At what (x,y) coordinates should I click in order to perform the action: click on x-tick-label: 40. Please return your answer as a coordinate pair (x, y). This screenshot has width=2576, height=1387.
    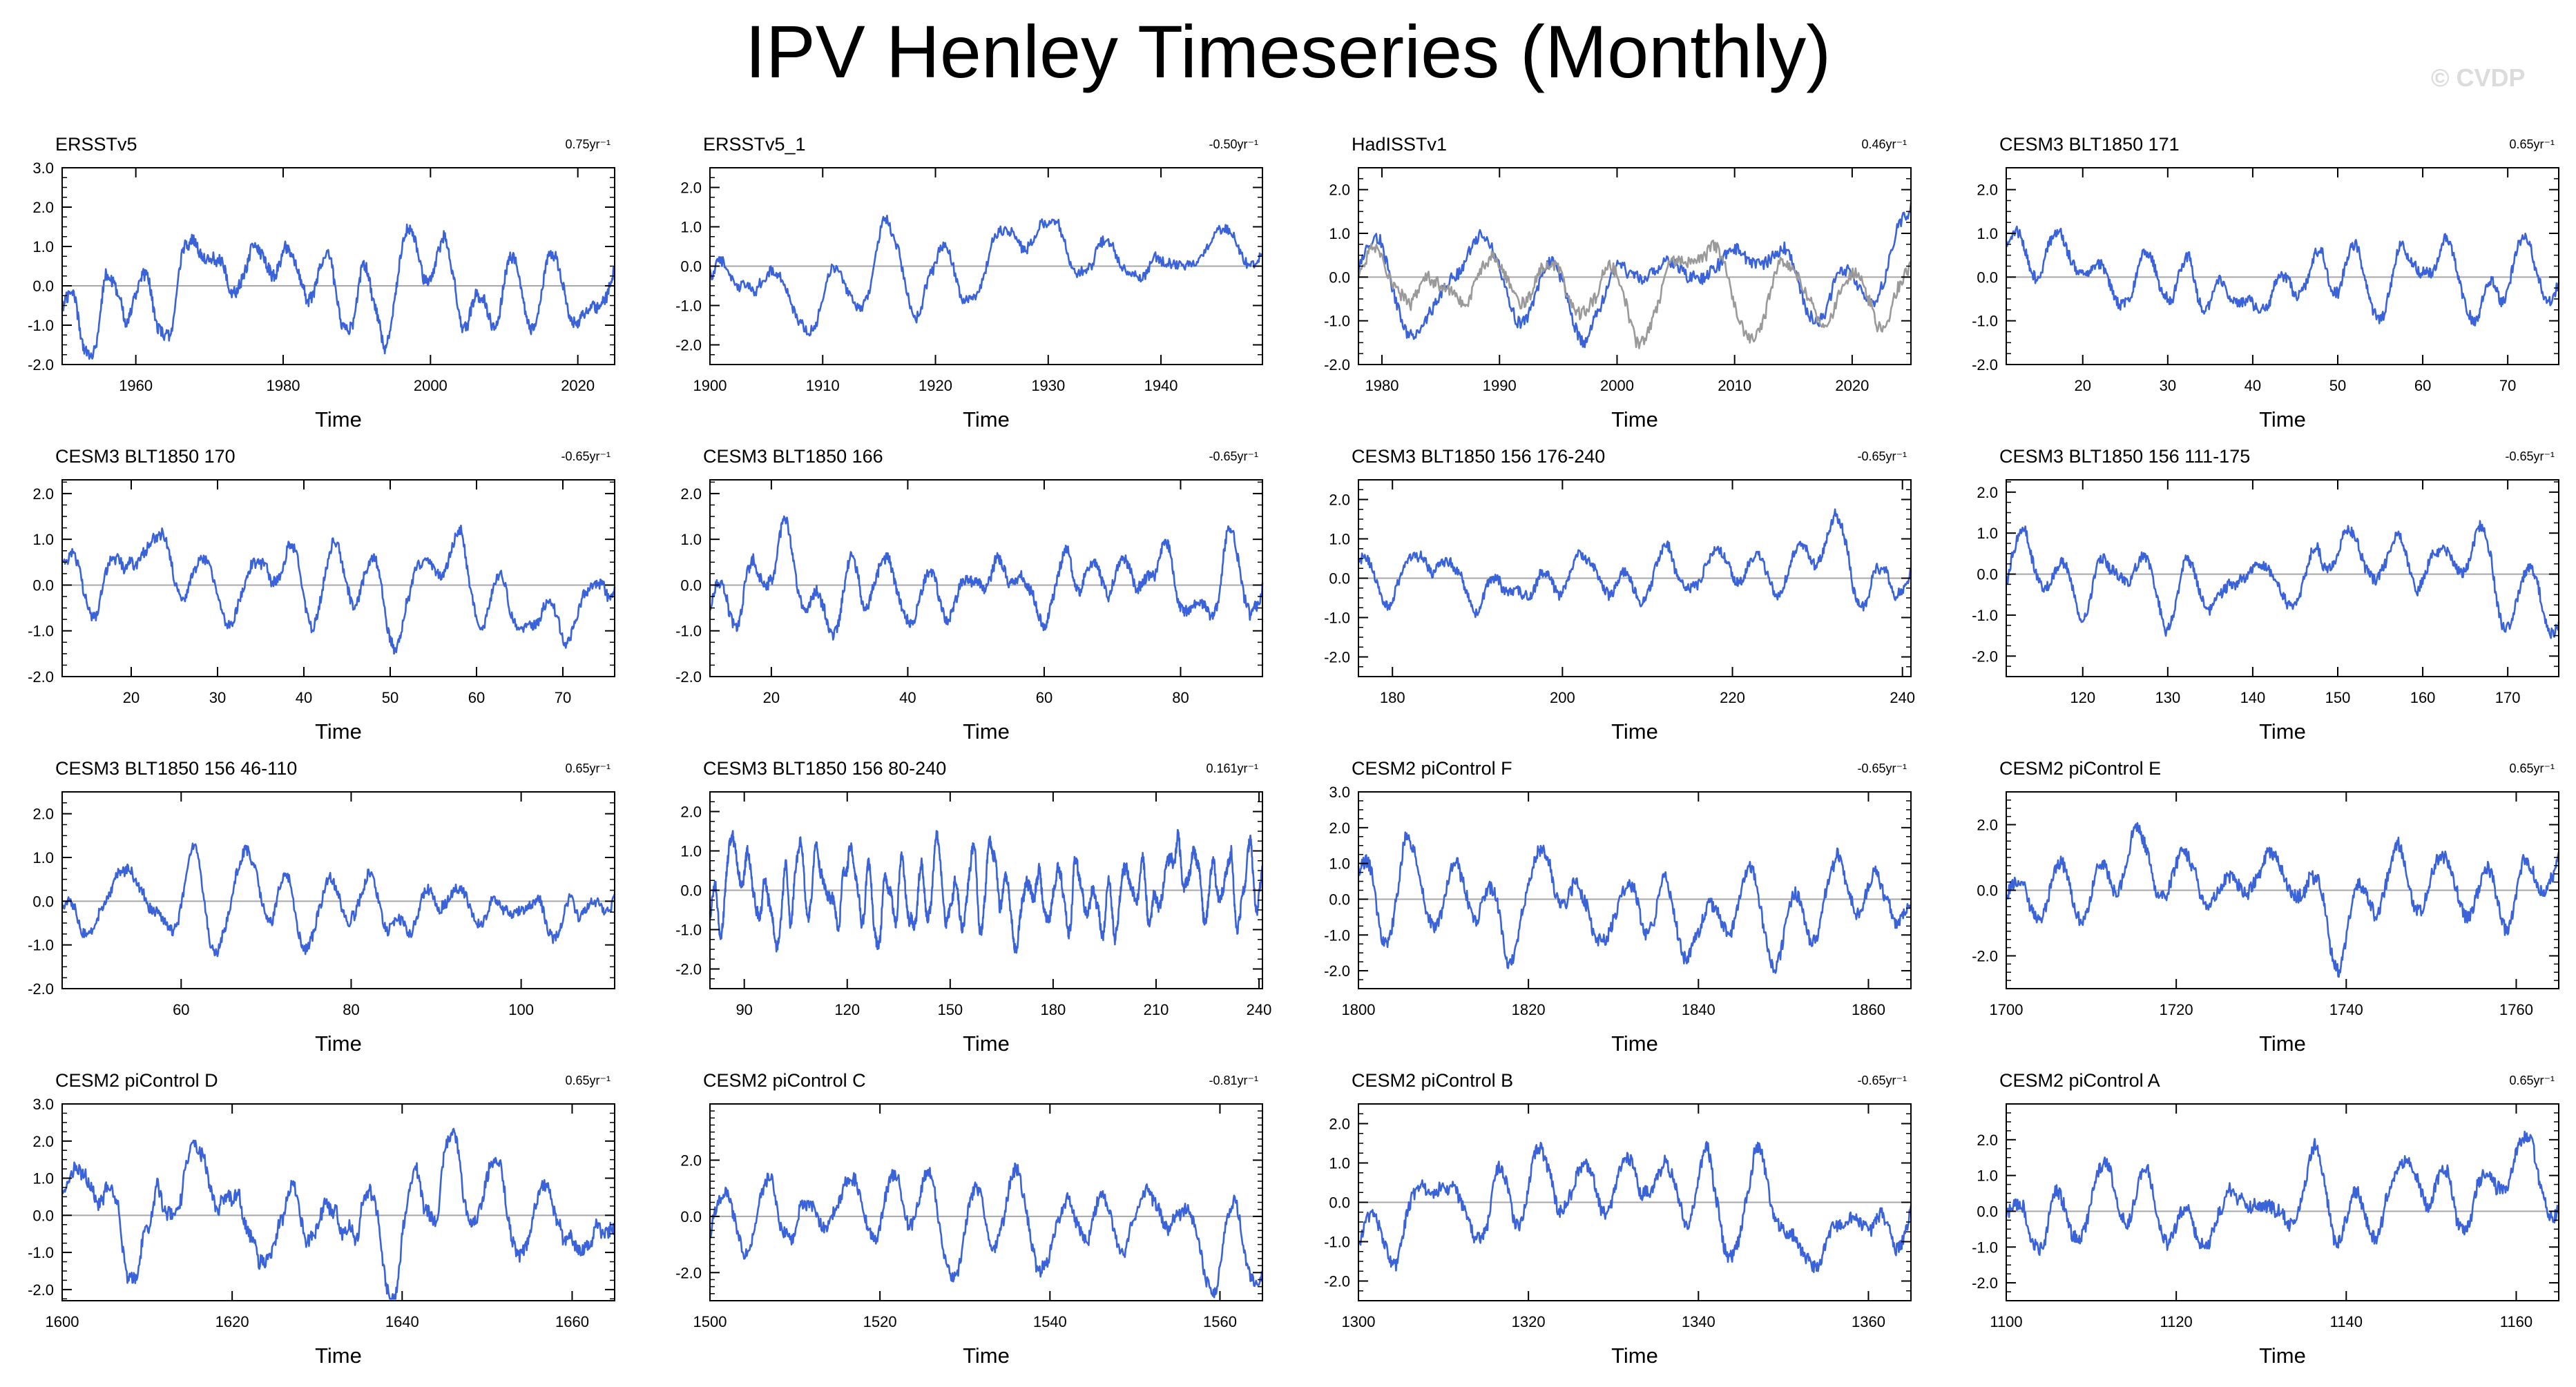
    Looking at the image, I should click on (304, 697).